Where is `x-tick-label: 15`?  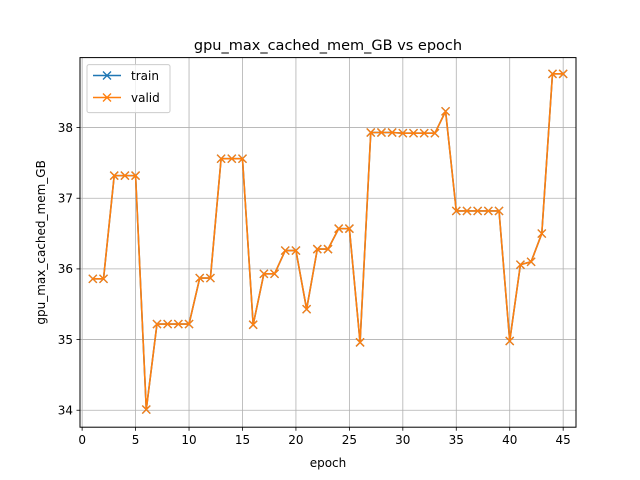
x-tick-label: 15 is located at coordinates (242, 440).